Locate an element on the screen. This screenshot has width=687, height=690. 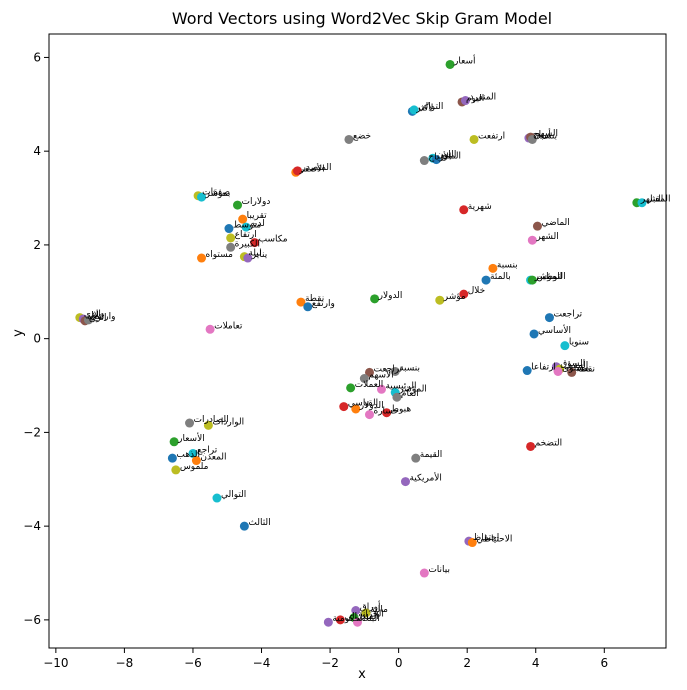
point-label: مستوى is located at coordinates (575, 368).